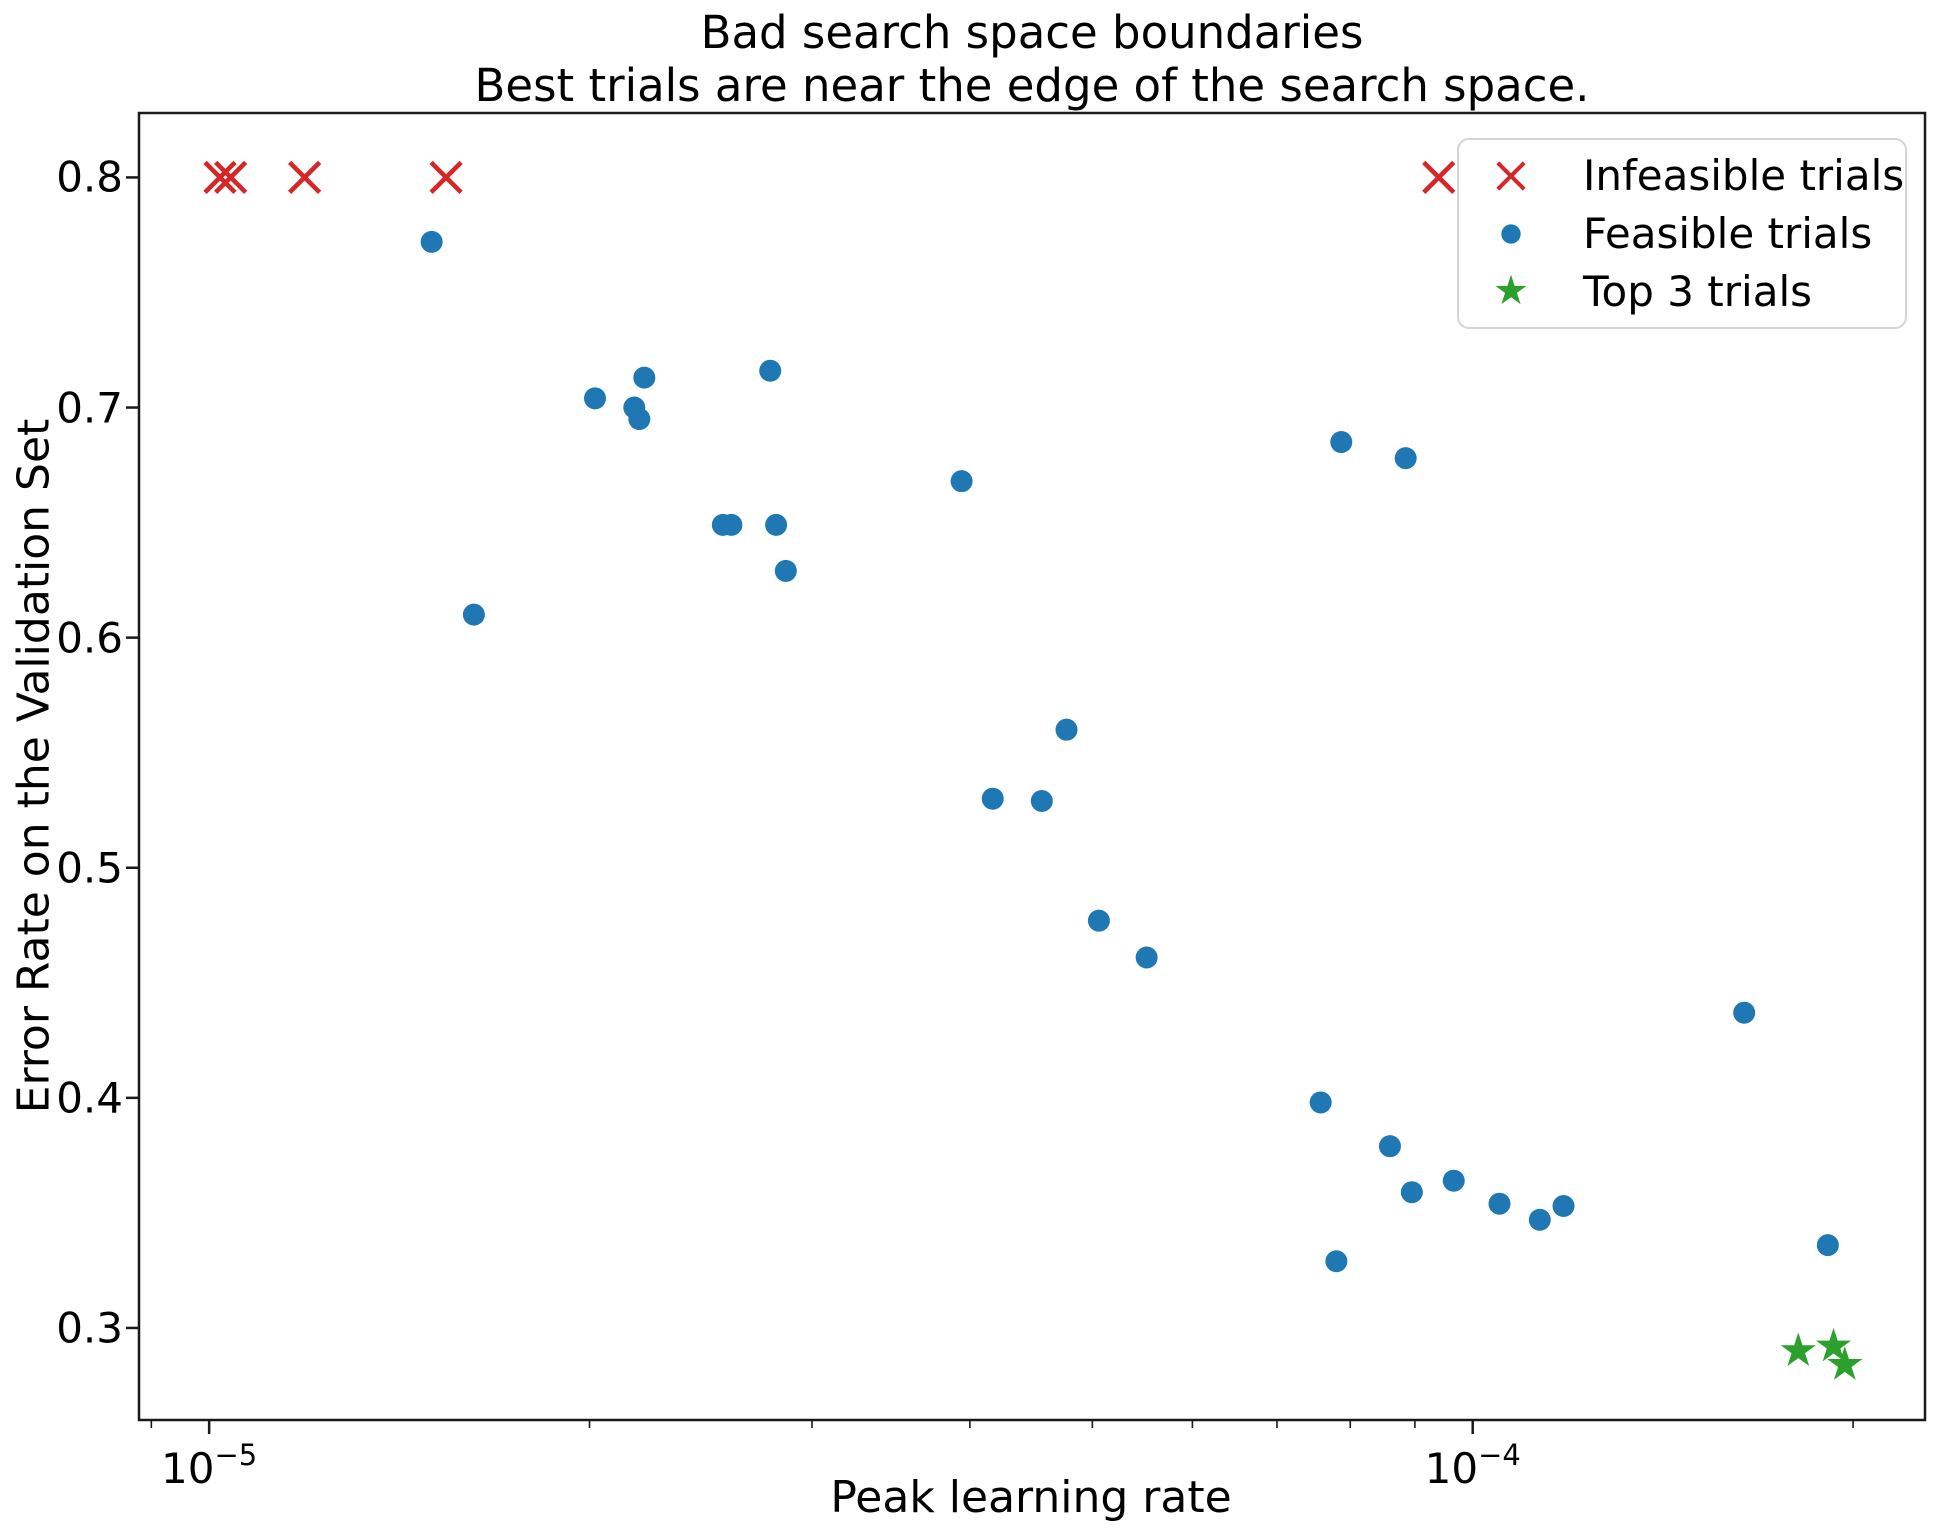 Image resolution: width=1940 pixels, height=1539 pixels. What do you see at coordinates (89, 408) in the screenshot?
I see `y-tick-label: 0.7` at bounding box center [89, 408].